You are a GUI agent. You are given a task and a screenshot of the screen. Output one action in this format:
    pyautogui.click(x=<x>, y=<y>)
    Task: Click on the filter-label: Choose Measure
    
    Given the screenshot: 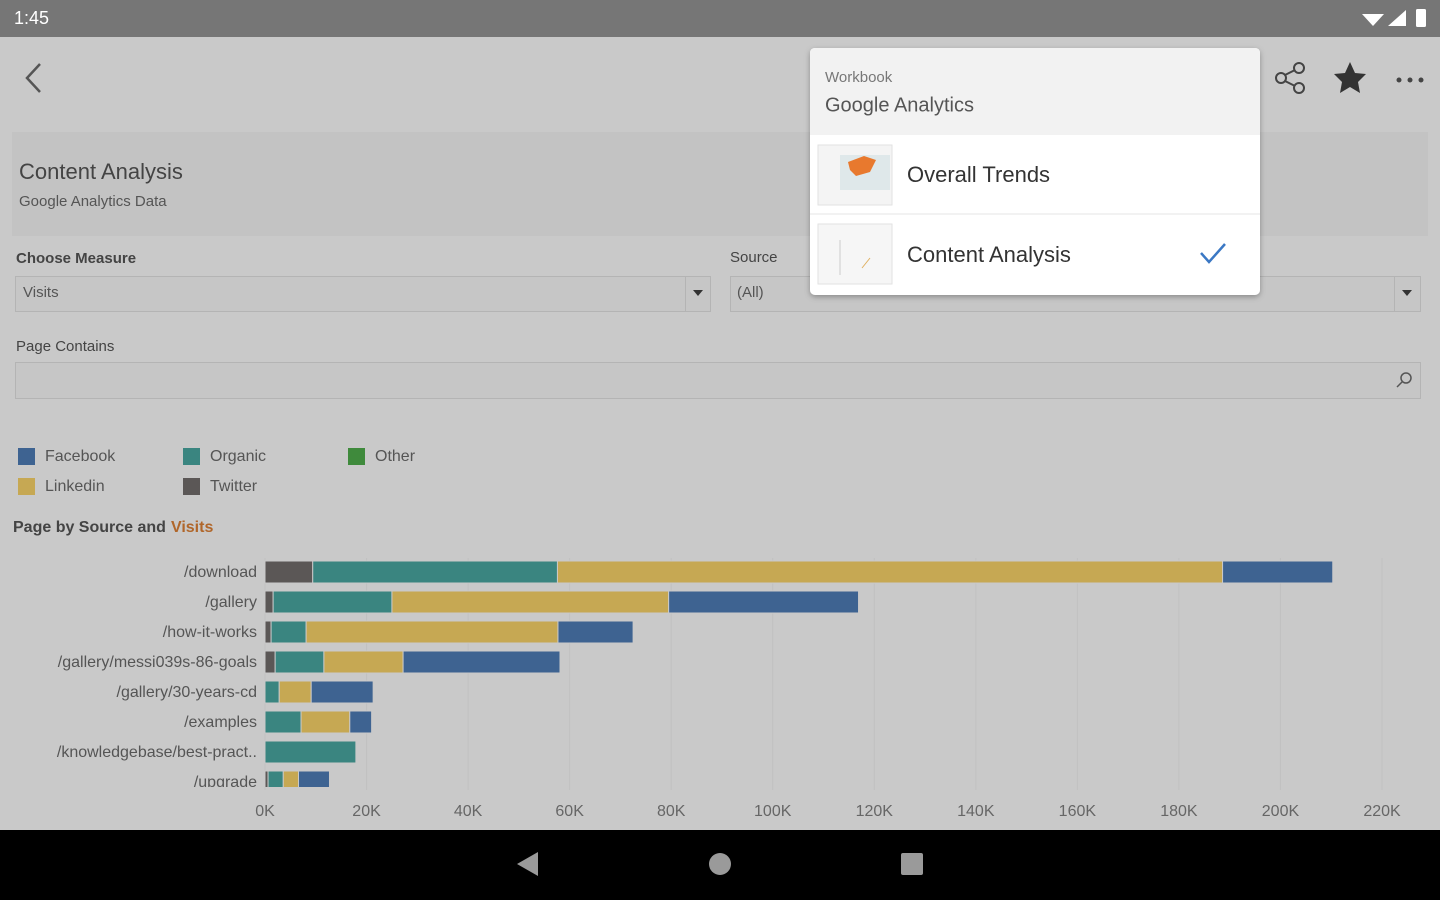 What is the action you would take?
    pyautogui.click(x=76, y=258)
    